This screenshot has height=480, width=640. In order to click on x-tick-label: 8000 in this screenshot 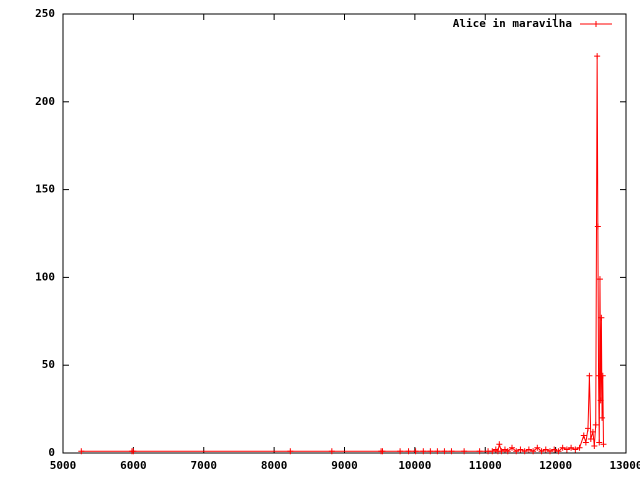, I will do `click(274, 465)`.